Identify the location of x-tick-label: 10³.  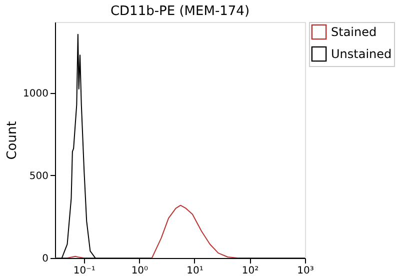
(305, 271).